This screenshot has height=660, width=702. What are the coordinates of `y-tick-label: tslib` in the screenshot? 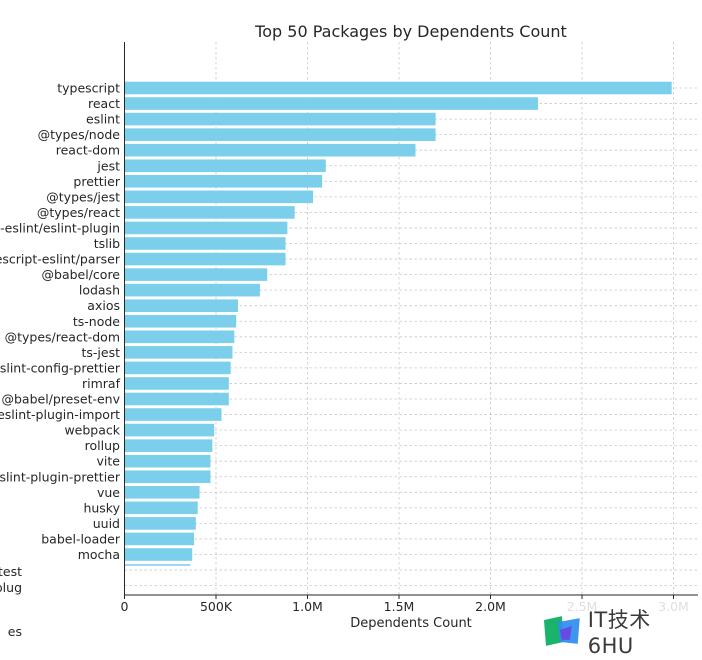 It's located at (107, 243).